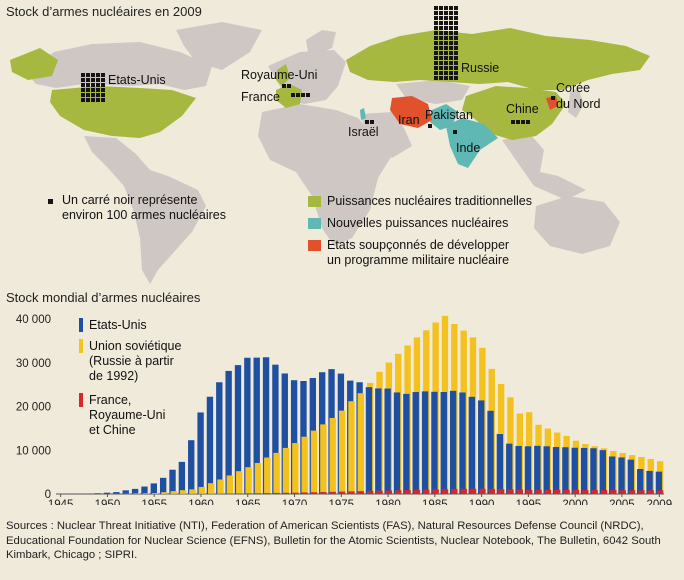 This screenshot has height=580, width=684. I want to click on bar-usa-1999, so click(565, 470).